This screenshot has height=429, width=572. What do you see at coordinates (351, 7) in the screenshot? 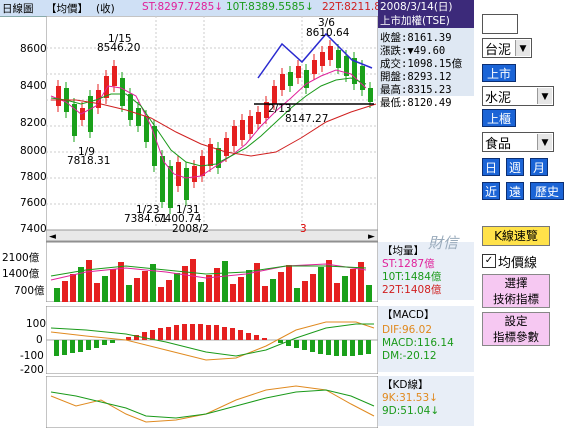
I see `t22-value: 22T:8211.8` at bounding box center [351, 7].